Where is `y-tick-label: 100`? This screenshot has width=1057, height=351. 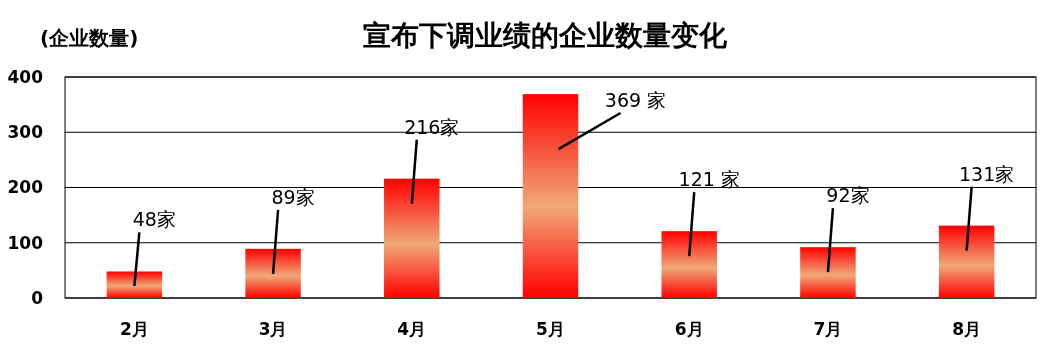
y-tick-label: 100 is located at coordinates (25, 242).